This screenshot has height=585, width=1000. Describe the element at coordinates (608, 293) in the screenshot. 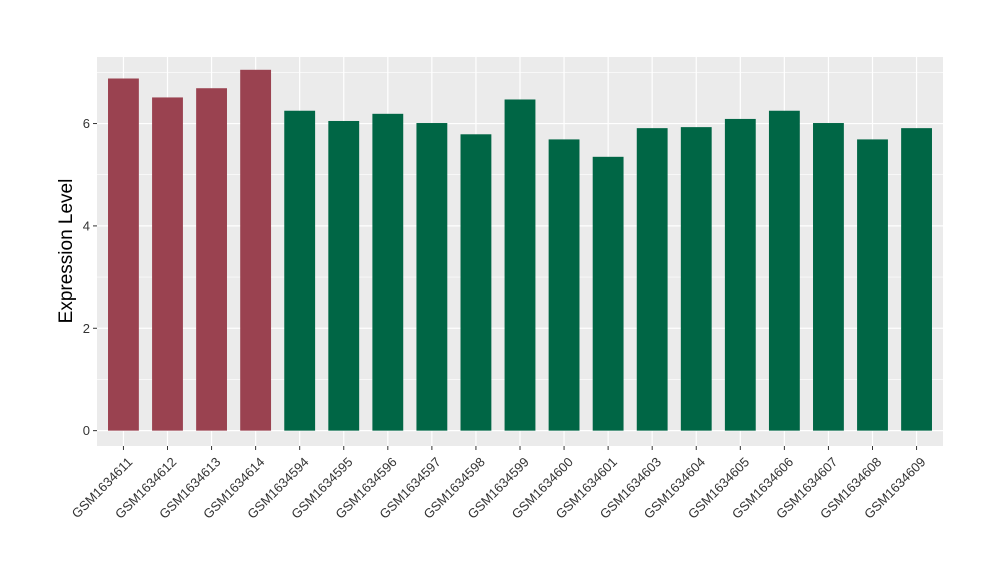

I see `bar-GSM1634601` at that location.